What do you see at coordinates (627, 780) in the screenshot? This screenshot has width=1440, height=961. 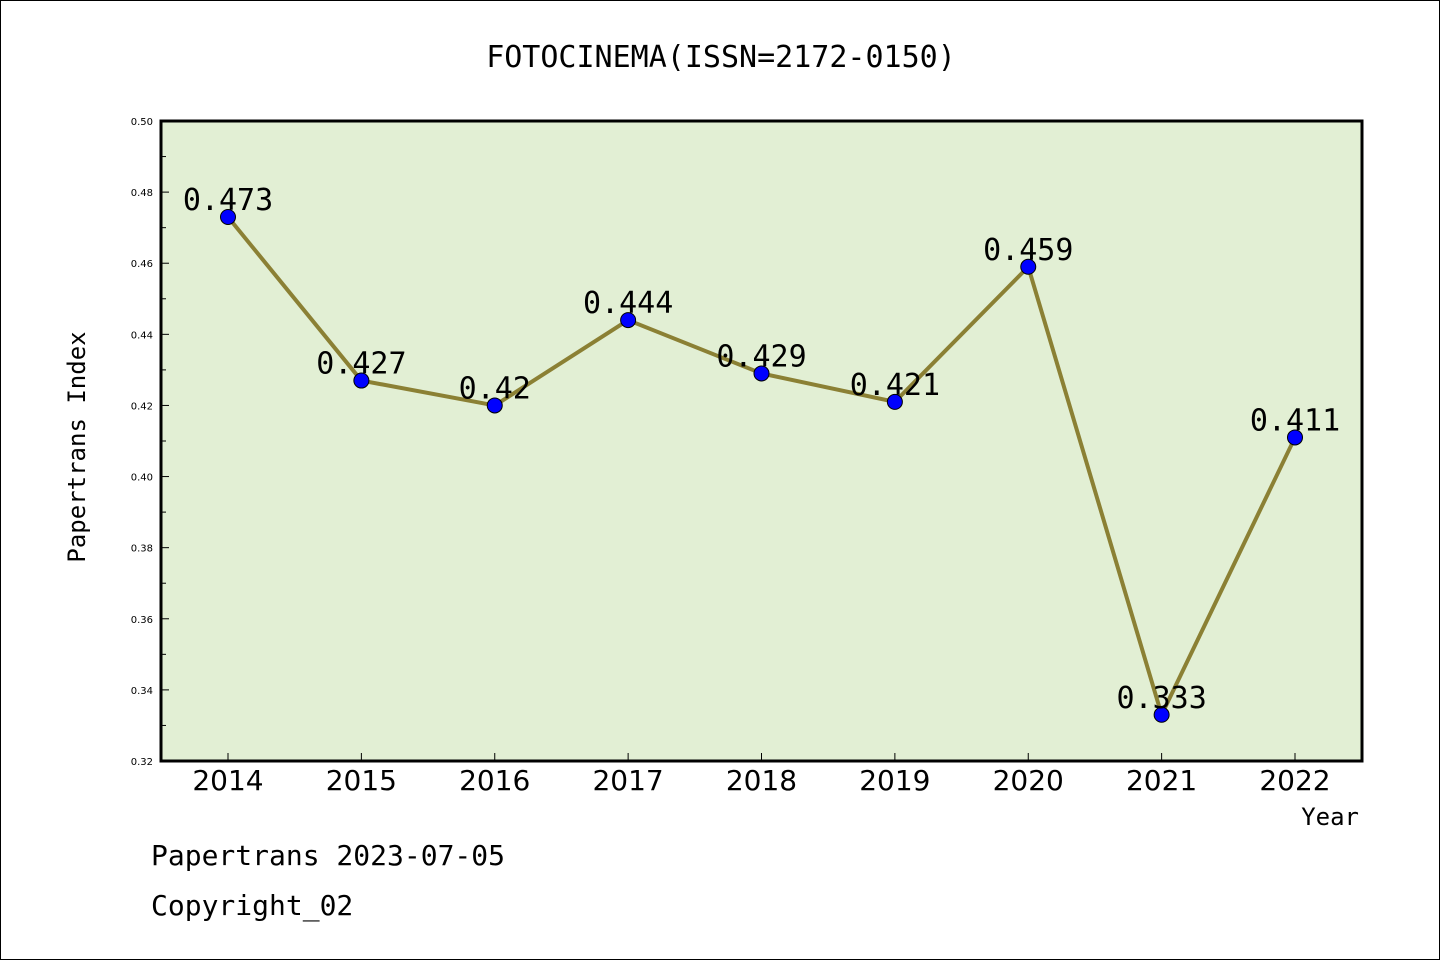 I see `x-tick-label: 2017` at bounding box center [627, 780].